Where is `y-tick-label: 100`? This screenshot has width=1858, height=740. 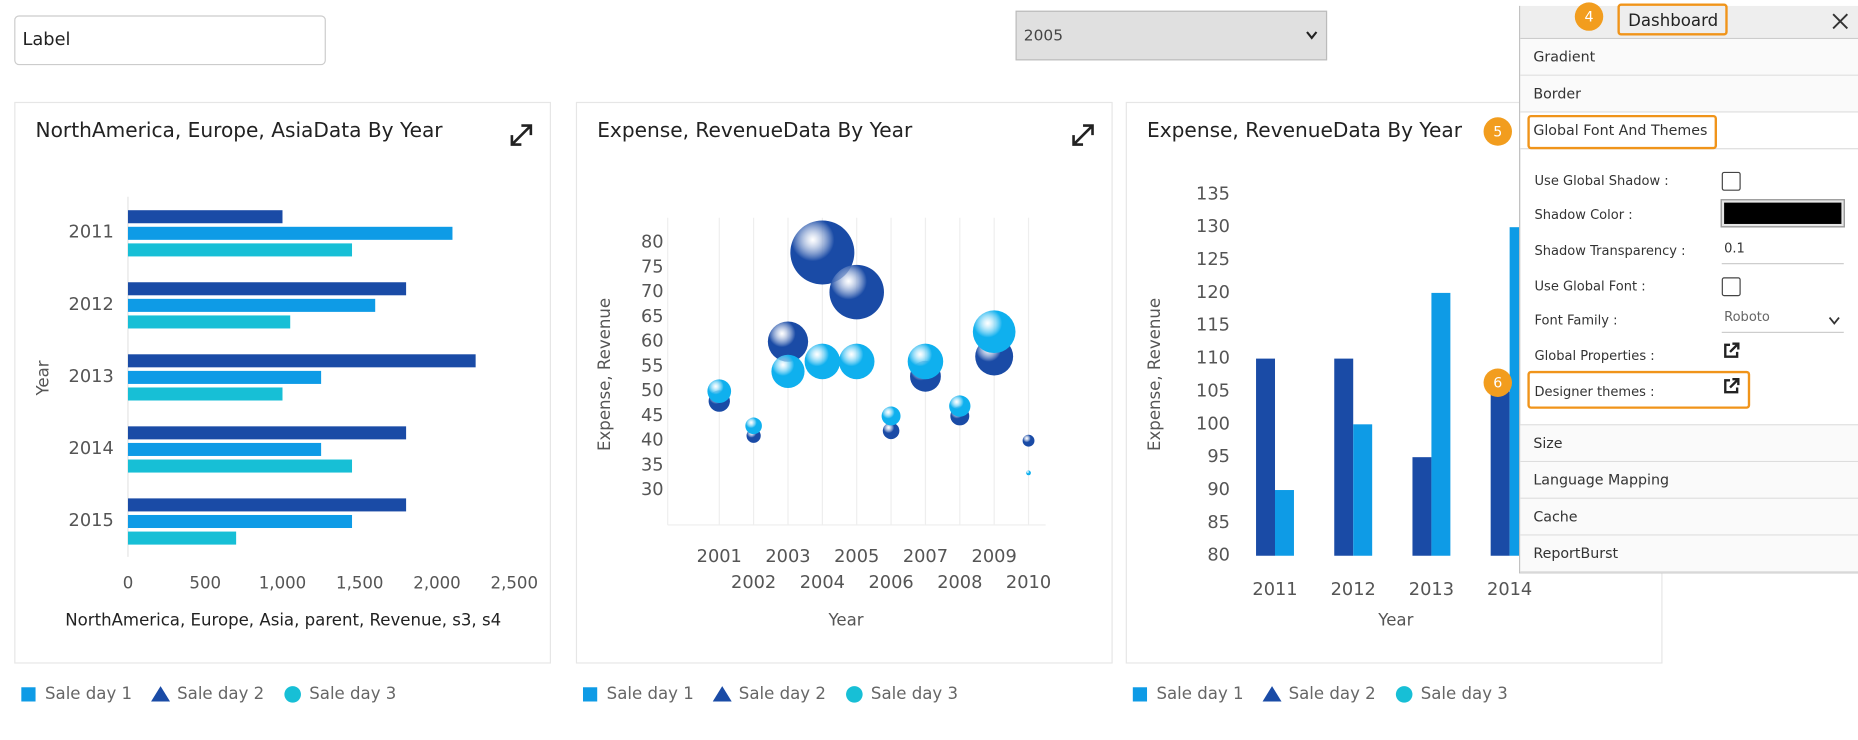
y-tick-label: 100 is located at coordinates (1213, 424).